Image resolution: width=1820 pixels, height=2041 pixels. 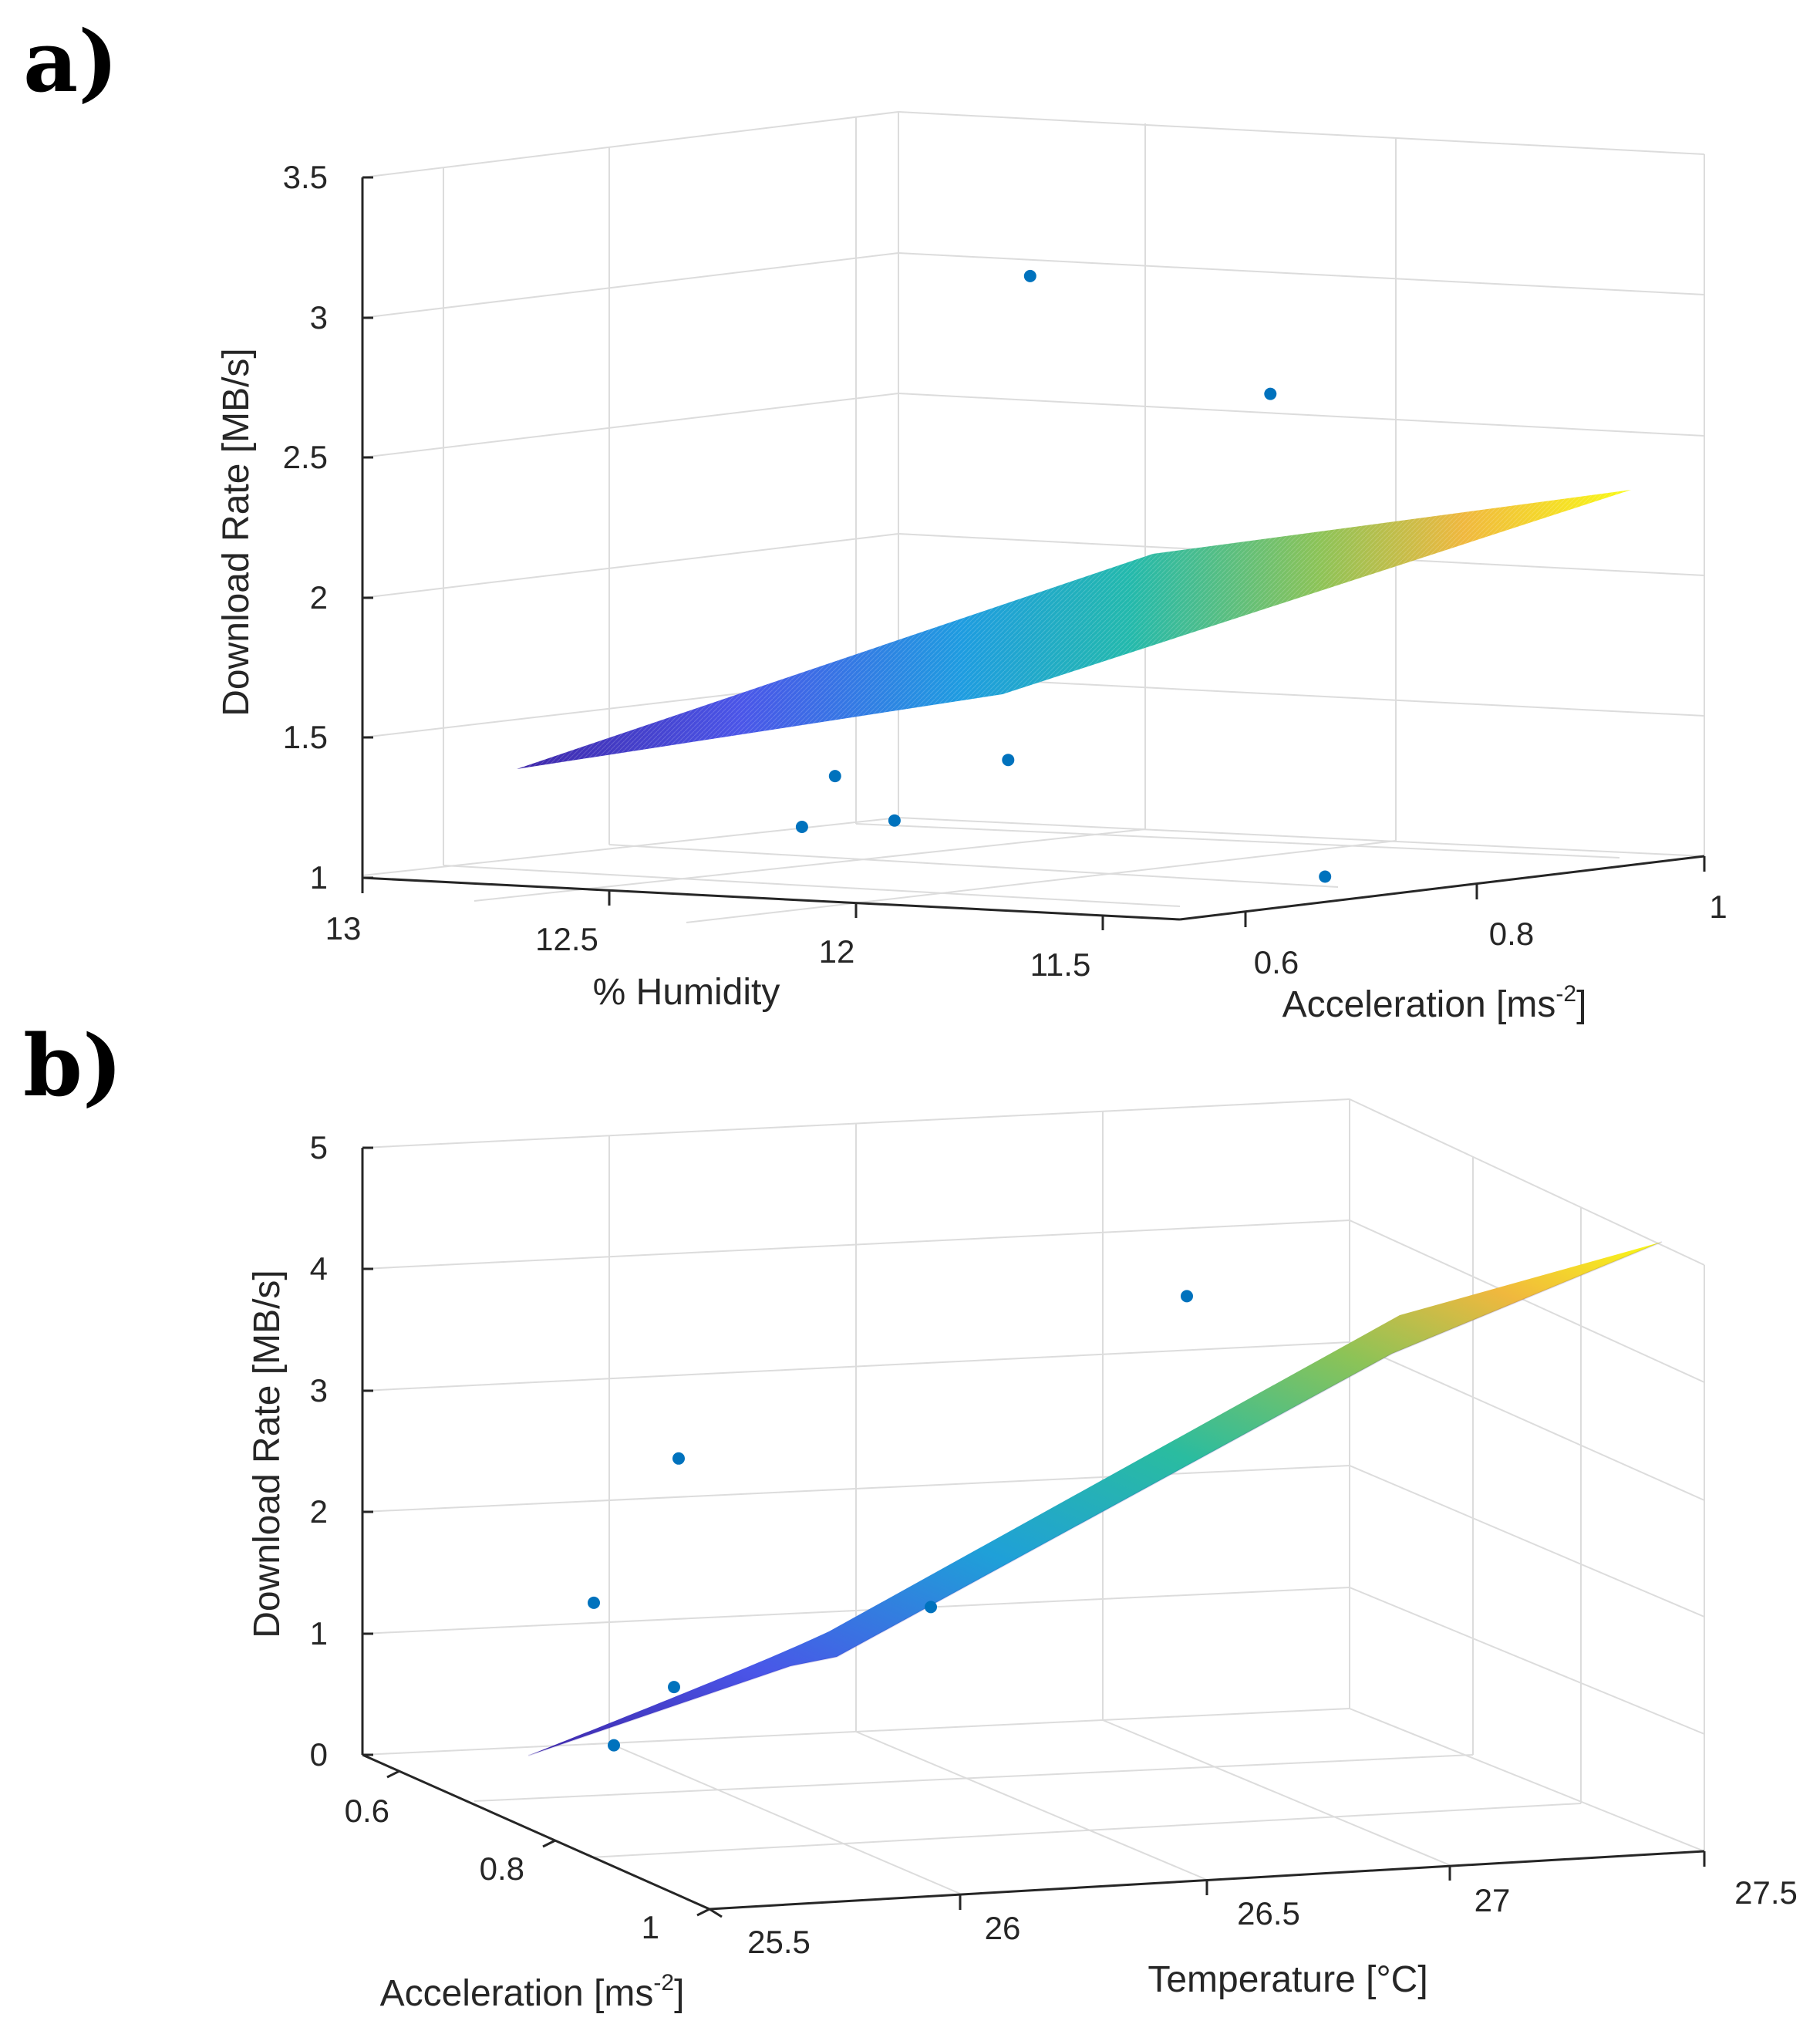 What do you see at coordinates (1493, 1900) in the screenshot?
I see `chart-b-ytick: 27` at bounding box center [1493, 1900].